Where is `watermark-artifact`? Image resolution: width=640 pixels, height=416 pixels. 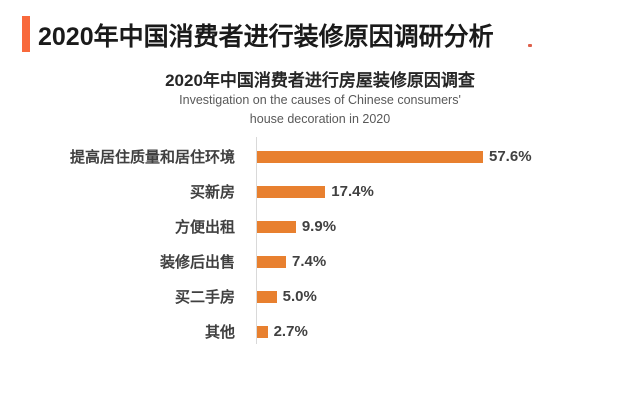
watermark-artifact is located at coordinates (530, 45).